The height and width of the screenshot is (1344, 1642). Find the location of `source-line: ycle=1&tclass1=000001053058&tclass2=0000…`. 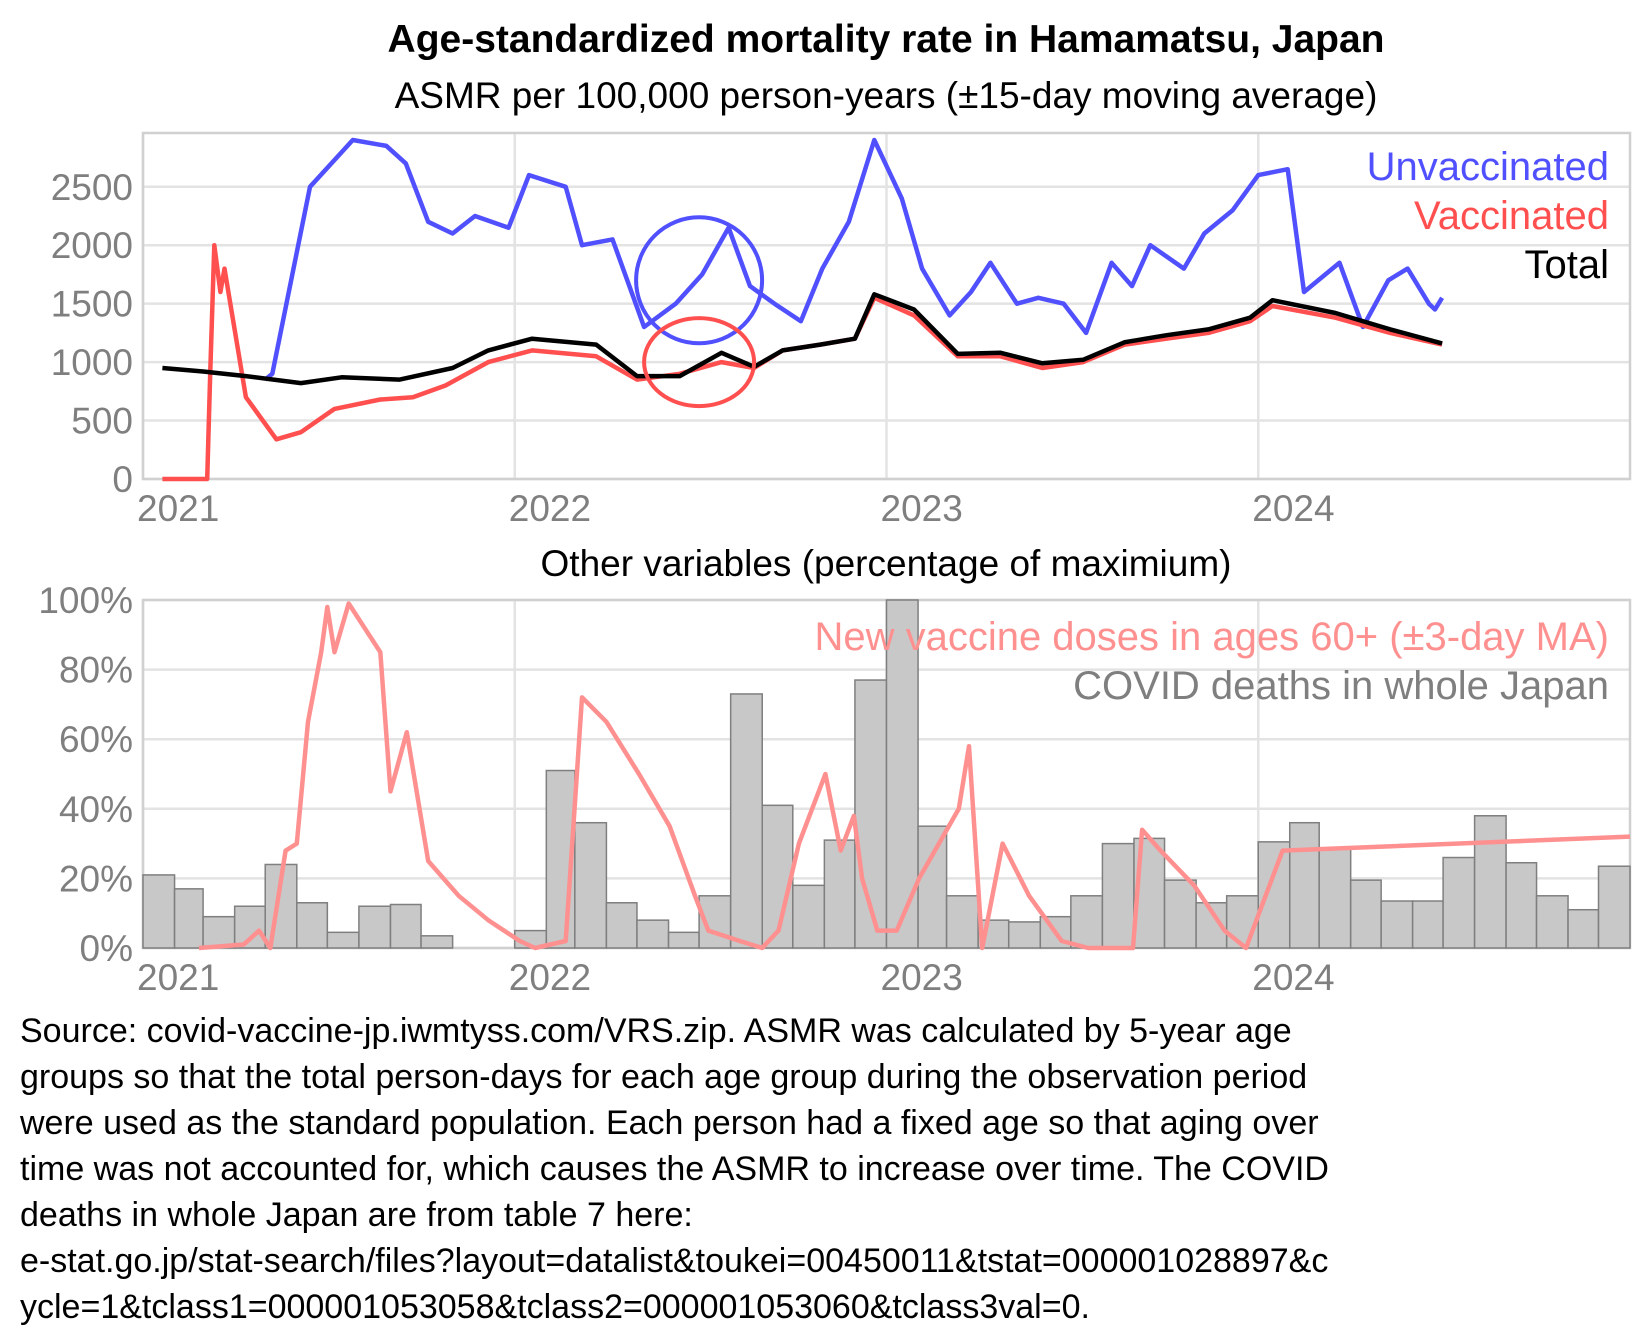

source-line: ycle=1&tclass1=000001053058&tclass2=0000… is located at coordinates (555, 1307).